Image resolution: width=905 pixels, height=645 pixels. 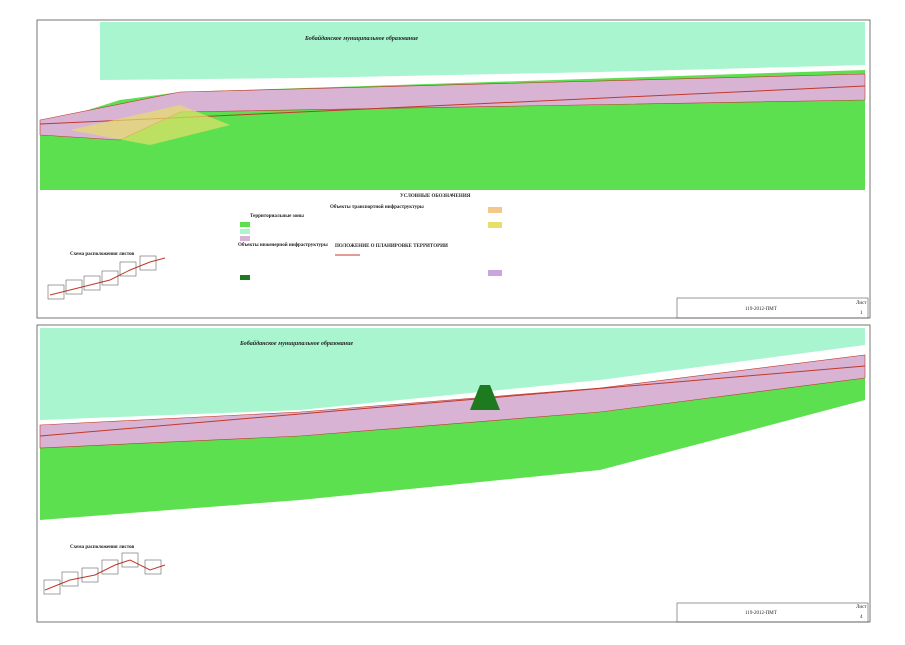 I want to click on road-axis, so click(x=452, y=401).